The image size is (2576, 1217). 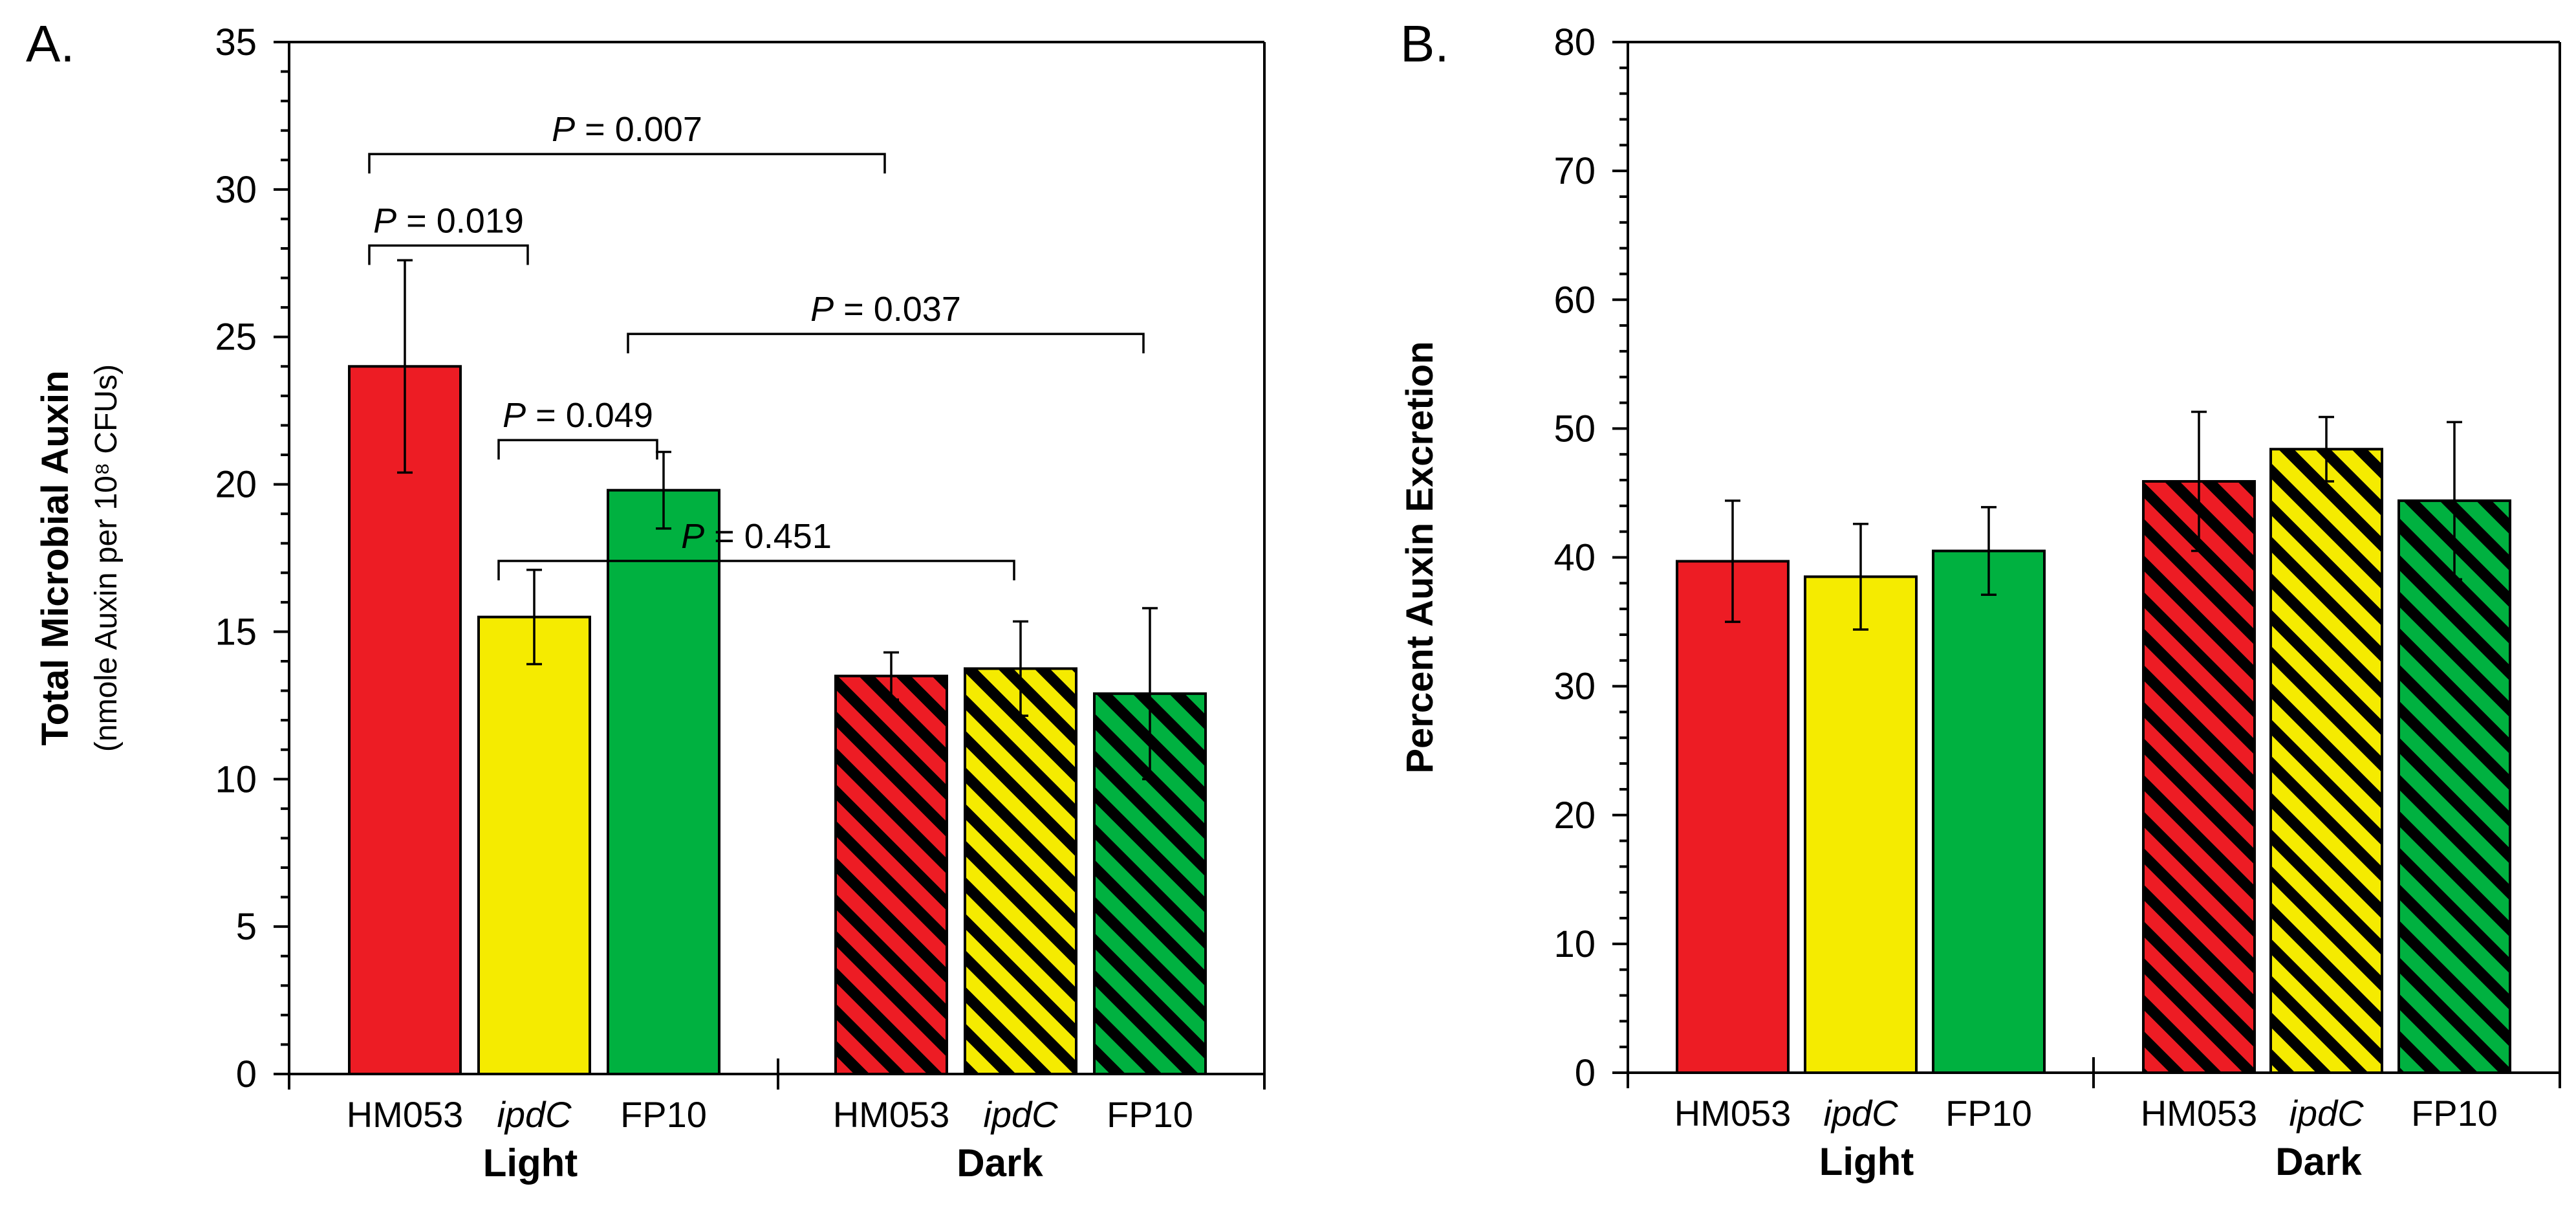 I want to click on y-tick-label: 15, so click(x=236, y=632).